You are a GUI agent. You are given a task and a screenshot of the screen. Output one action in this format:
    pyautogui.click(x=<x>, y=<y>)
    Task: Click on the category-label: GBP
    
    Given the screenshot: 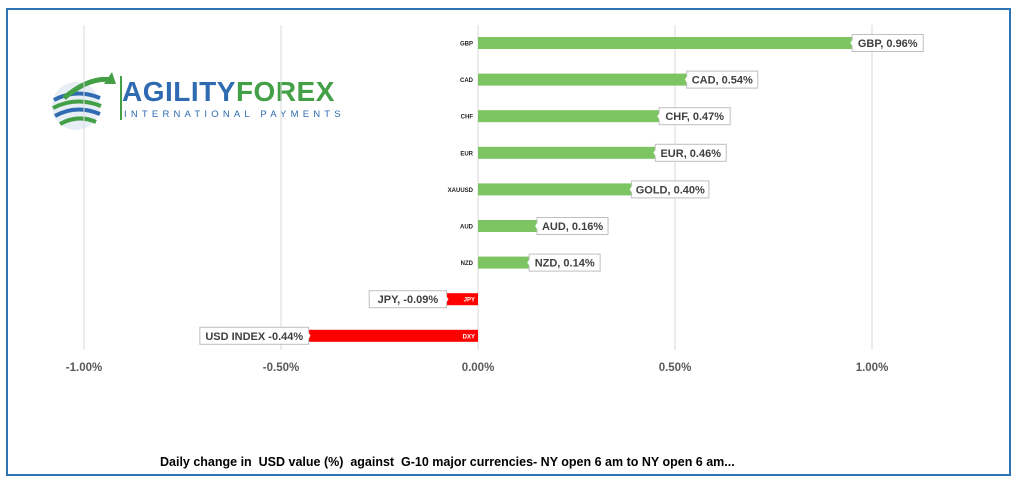 What is the action you would take?
    pyautogui.click(x=466, y=45)
    